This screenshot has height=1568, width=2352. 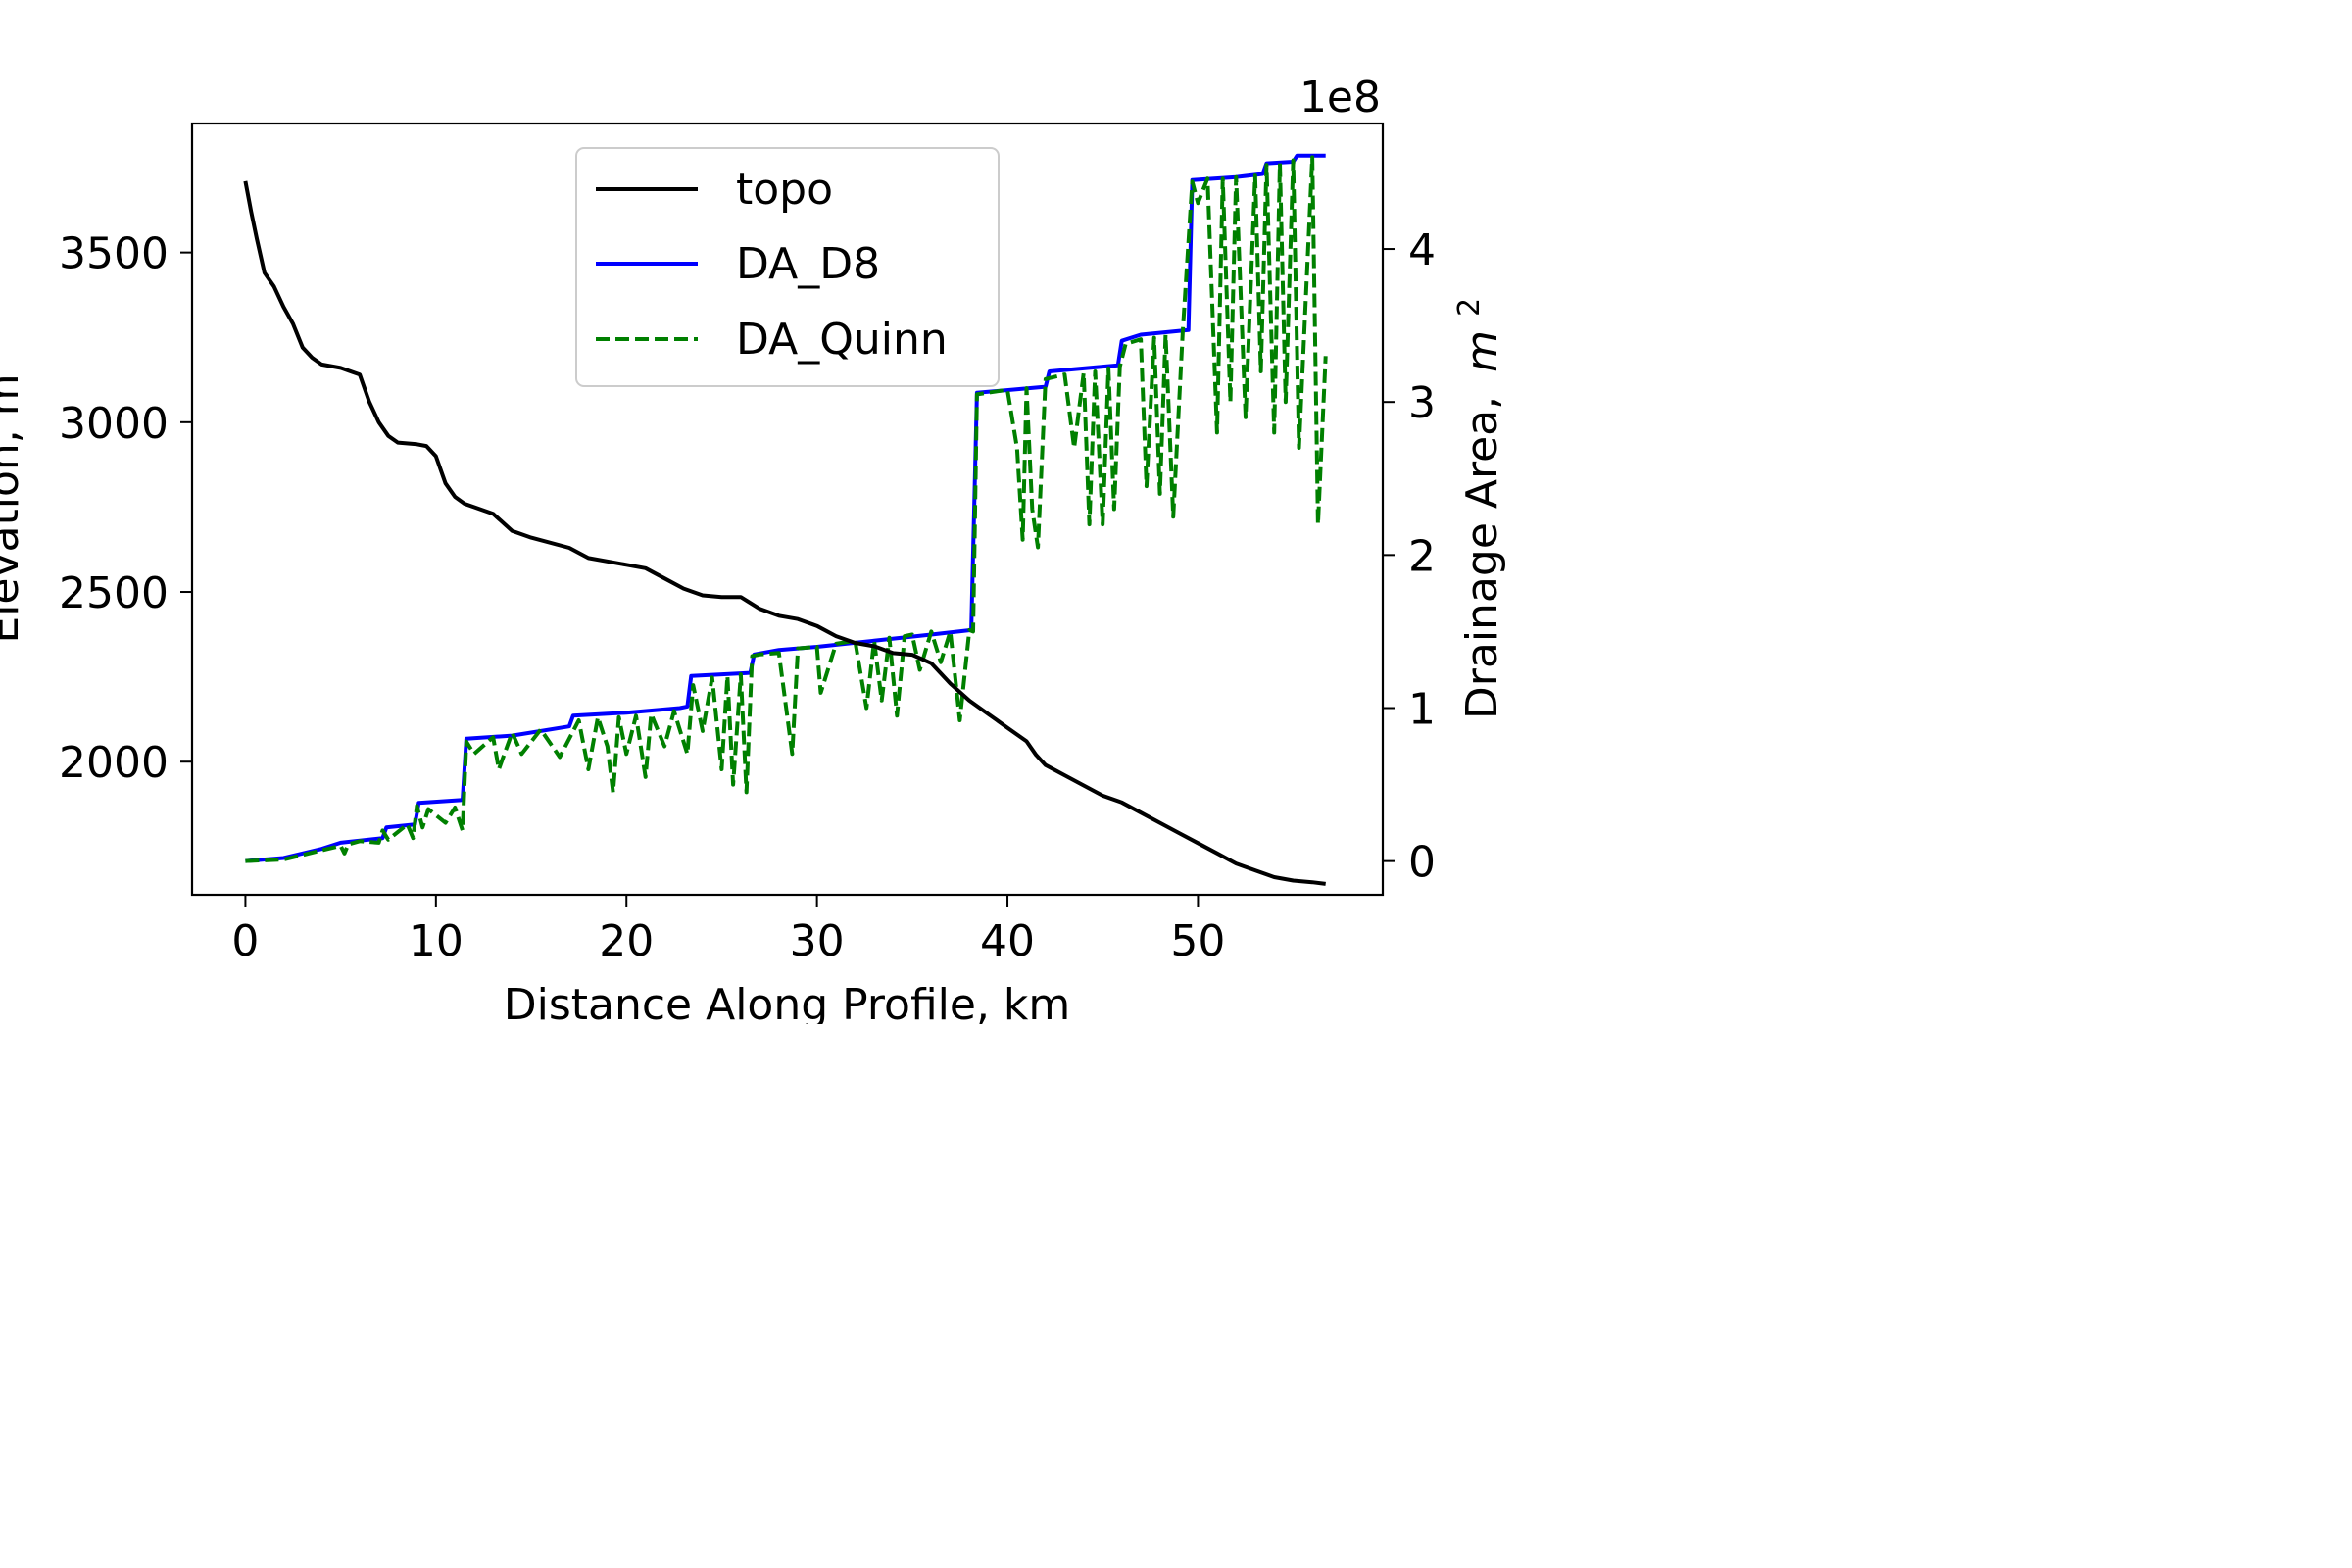 What do you see at coordinates (1482, 351) in the screenshot?
I see `right-axis-label-unit: m` at bounding box center [1482, 351].